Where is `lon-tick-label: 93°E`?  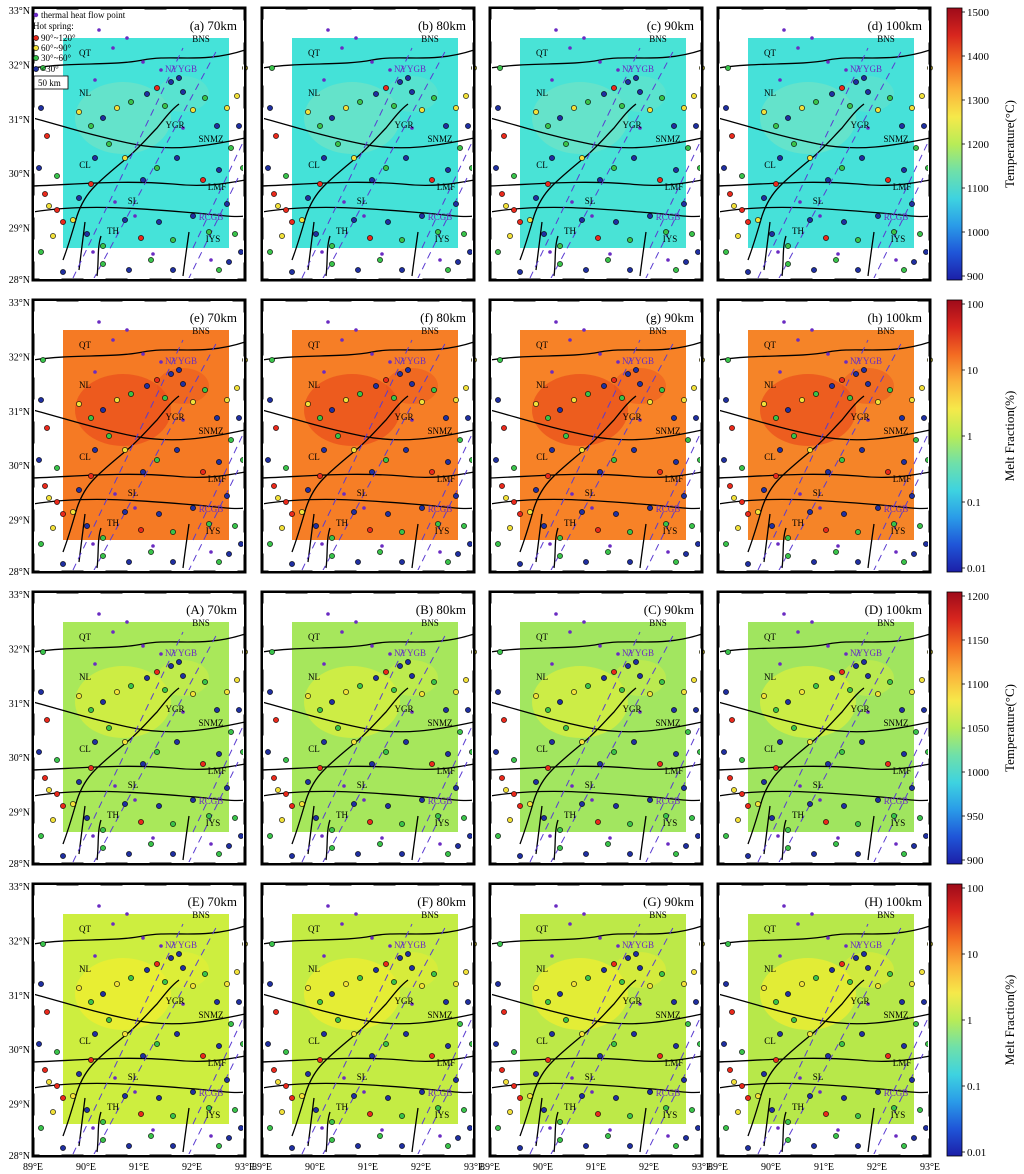
lon-tick-label: 93°E is located at coordinates (474, 1167).